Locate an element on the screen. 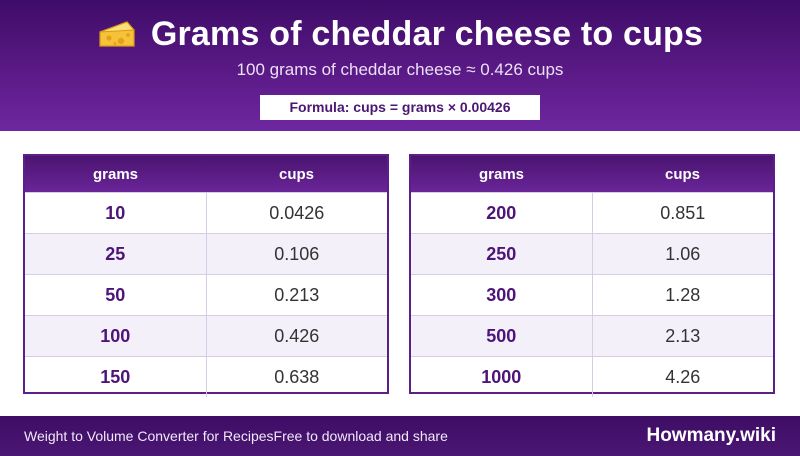 This screenshot has height=456, width=800. cups-cell: 0.0426 is located at coordinates (296, 213).